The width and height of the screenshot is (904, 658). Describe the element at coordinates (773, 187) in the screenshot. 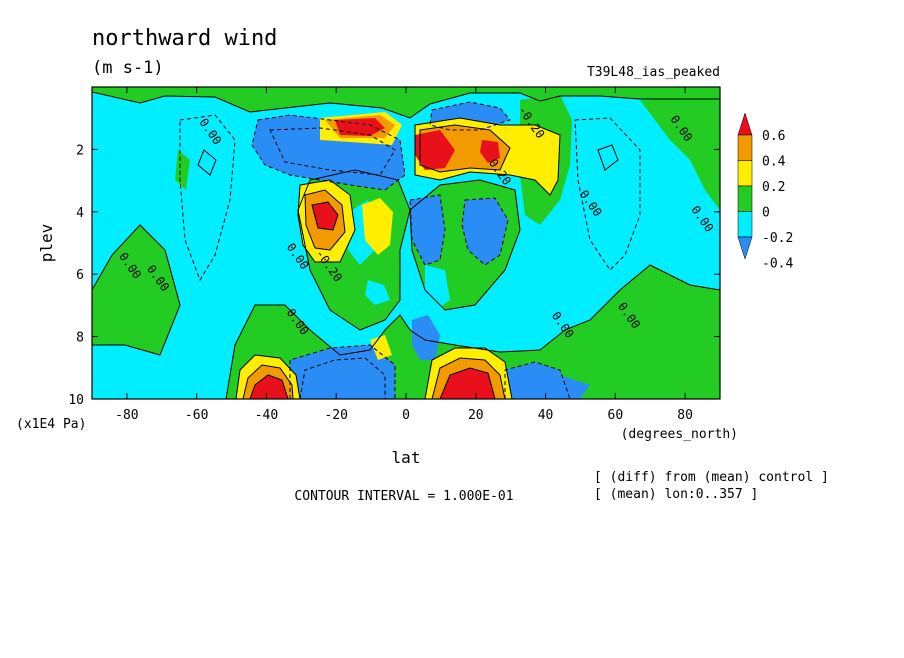

I see `colorbar-label: 0.2` at that location.